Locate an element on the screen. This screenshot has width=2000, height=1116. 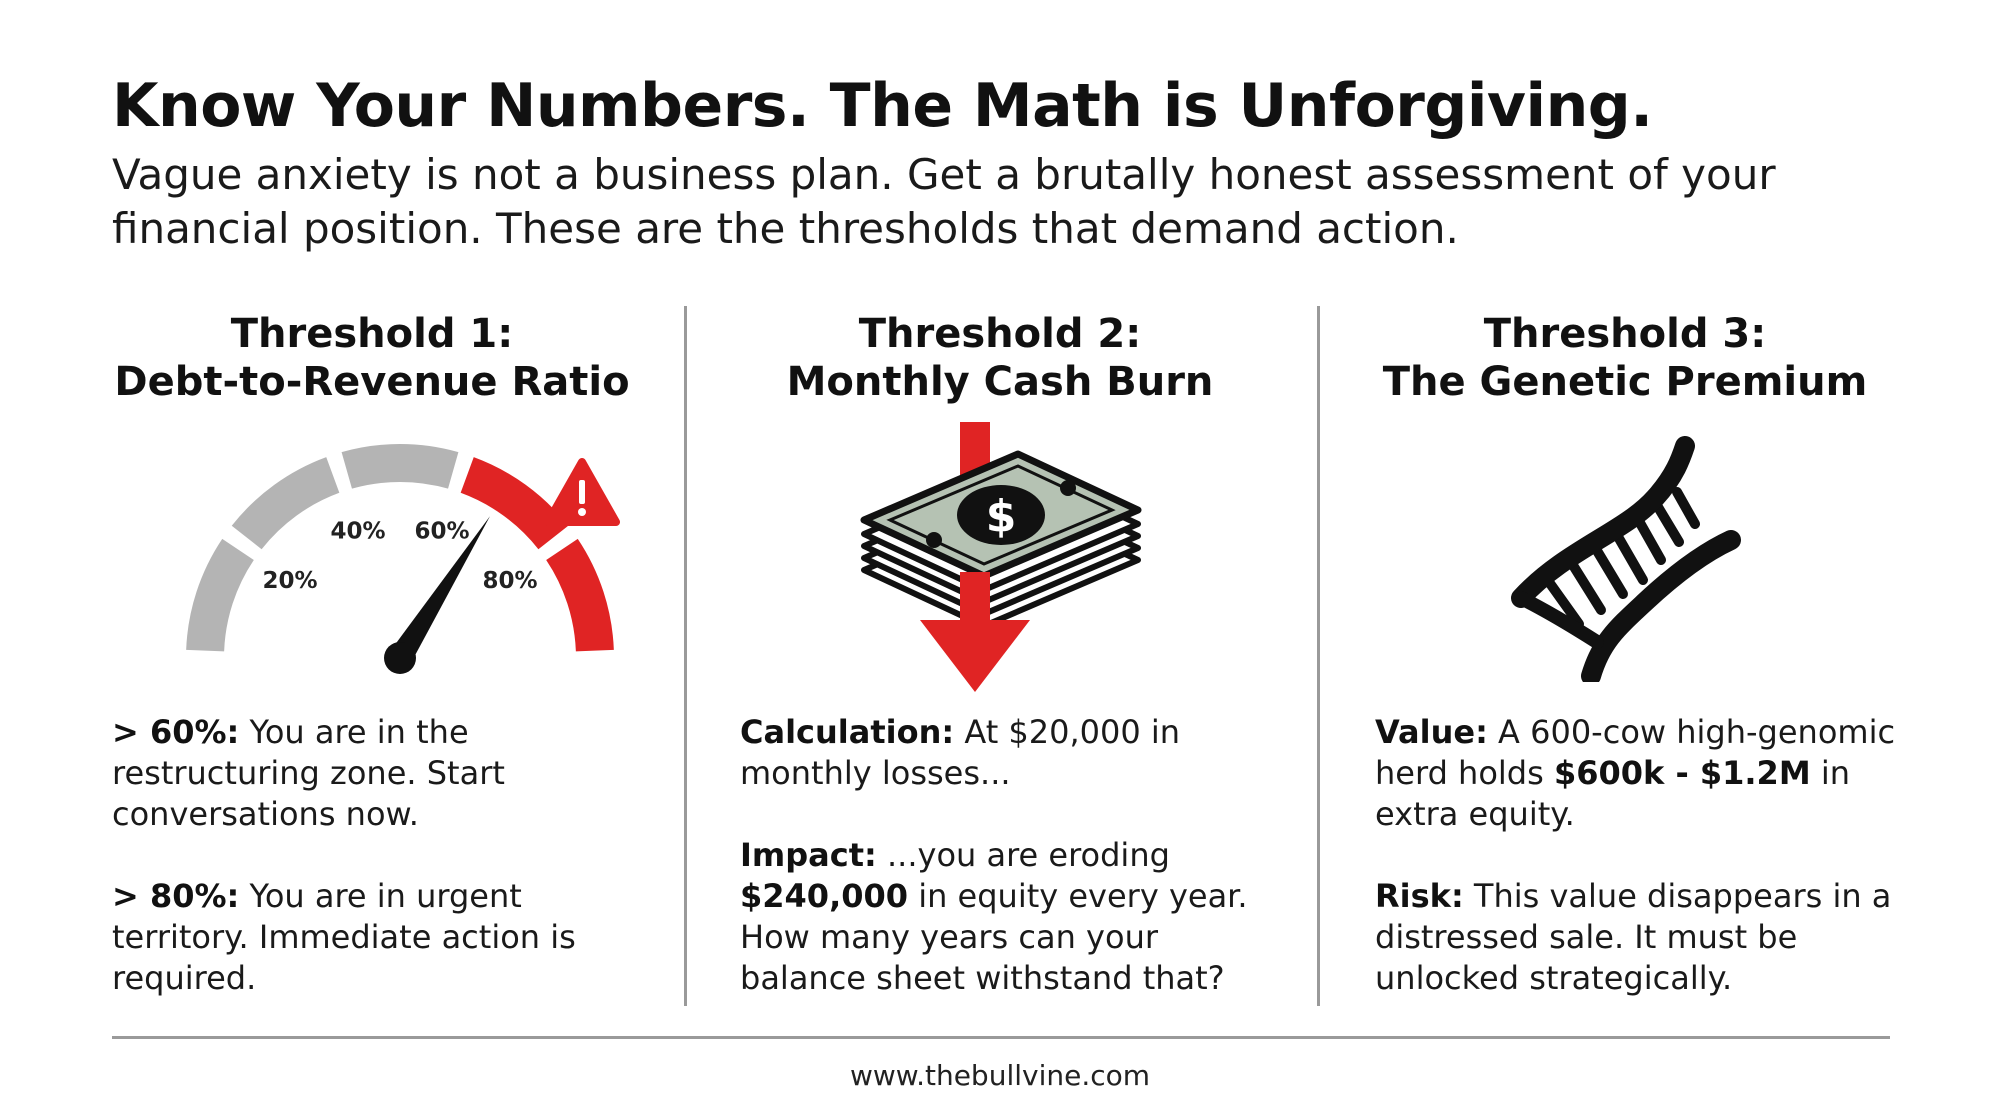
item-label: > 60%: is located at coordinates (176, 732).